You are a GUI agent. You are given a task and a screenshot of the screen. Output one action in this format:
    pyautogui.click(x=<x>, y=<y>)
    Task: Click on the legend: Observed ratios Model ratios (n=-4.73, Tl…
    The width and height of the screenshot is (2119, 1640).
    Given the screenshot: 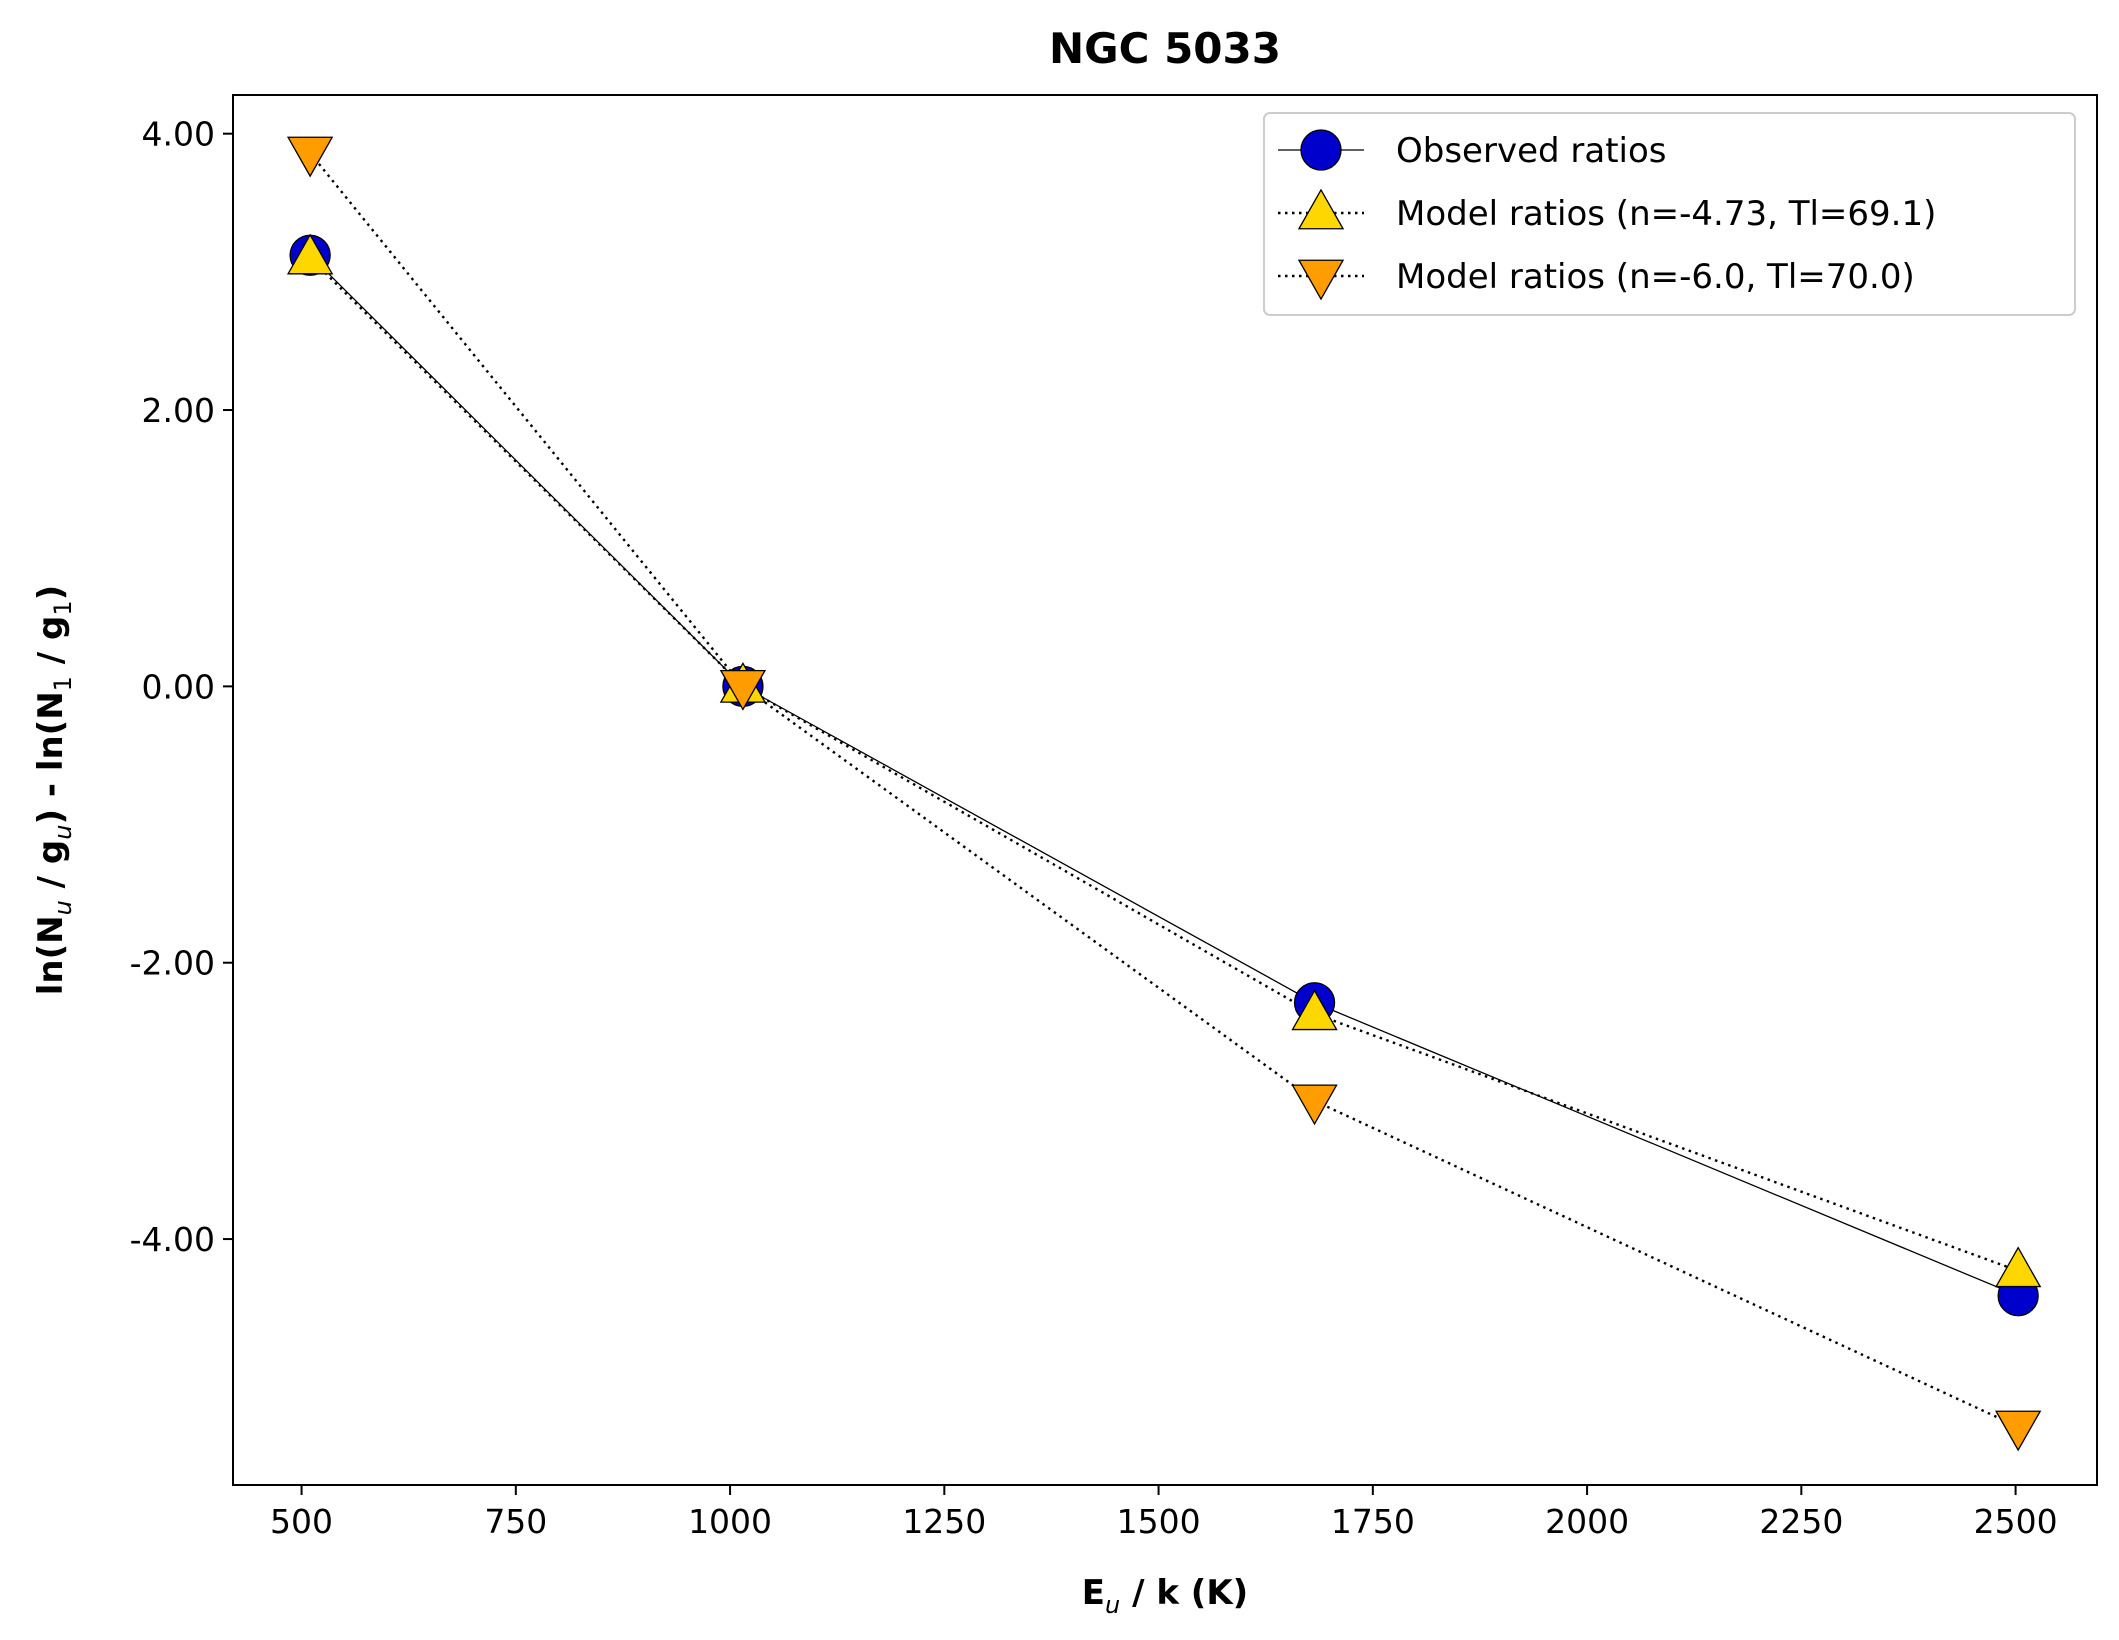 What is the action you would take?
    pyautogui.click(x=1669, y=214)
    